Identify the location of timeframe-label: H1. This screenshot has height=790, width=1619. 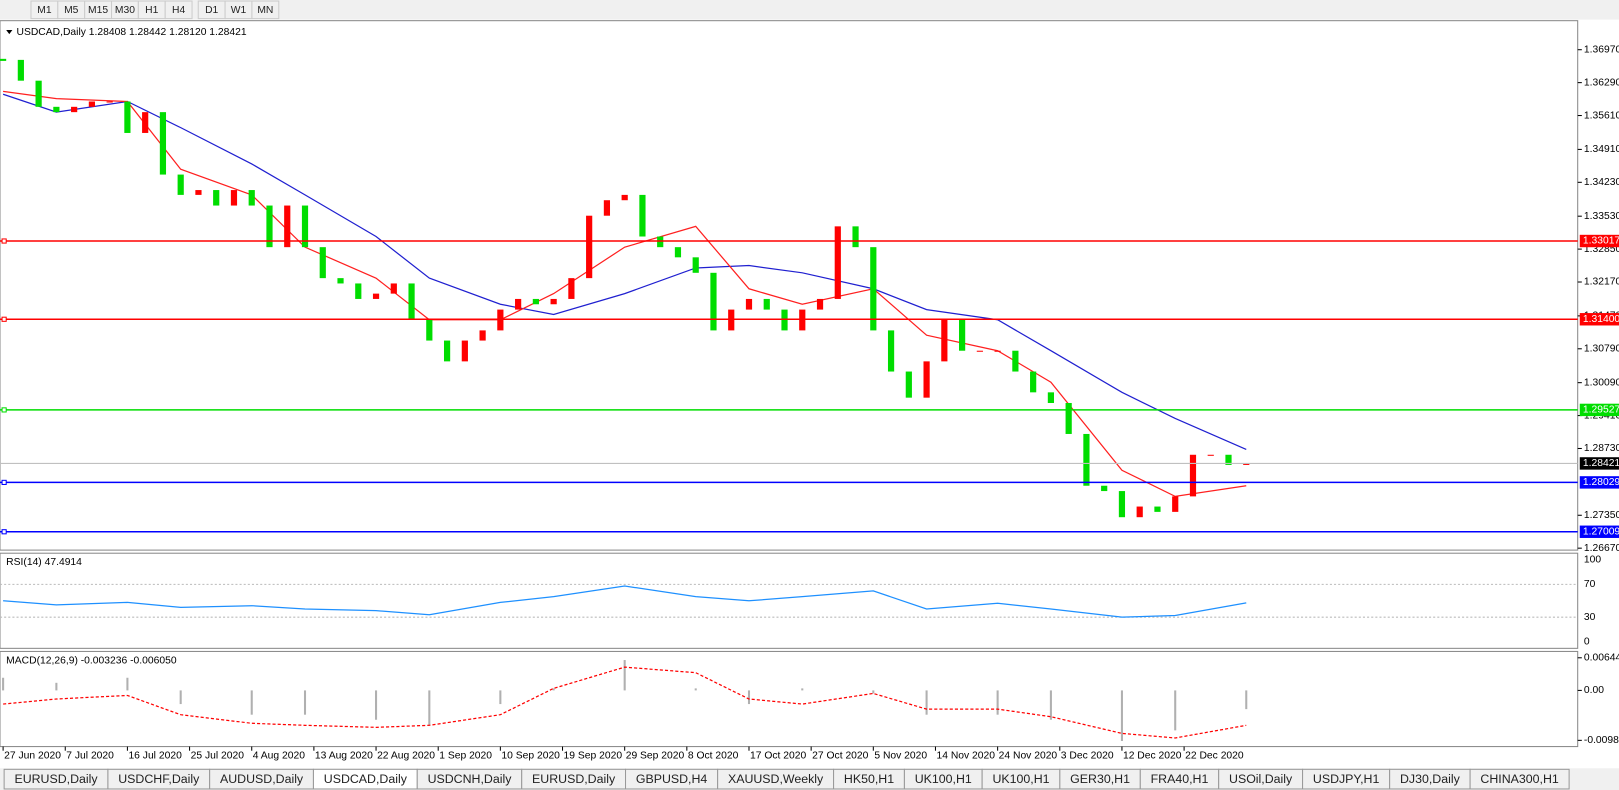
(151, 10).